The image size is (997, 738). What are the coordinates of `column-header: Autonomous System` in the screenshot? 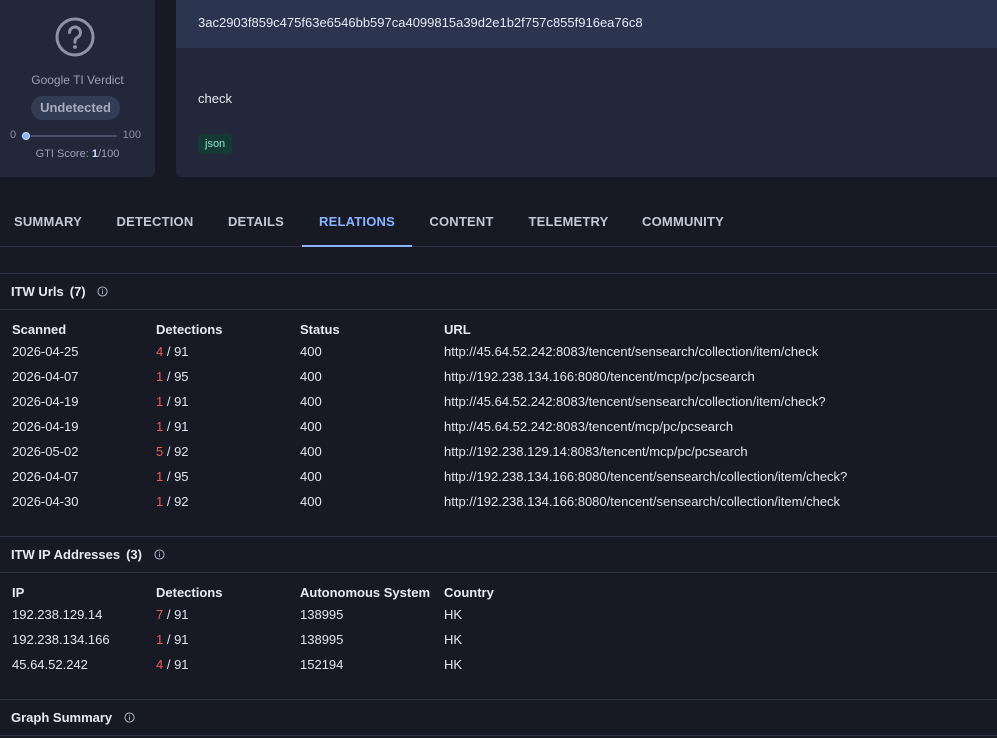 It's located at (365, 592).